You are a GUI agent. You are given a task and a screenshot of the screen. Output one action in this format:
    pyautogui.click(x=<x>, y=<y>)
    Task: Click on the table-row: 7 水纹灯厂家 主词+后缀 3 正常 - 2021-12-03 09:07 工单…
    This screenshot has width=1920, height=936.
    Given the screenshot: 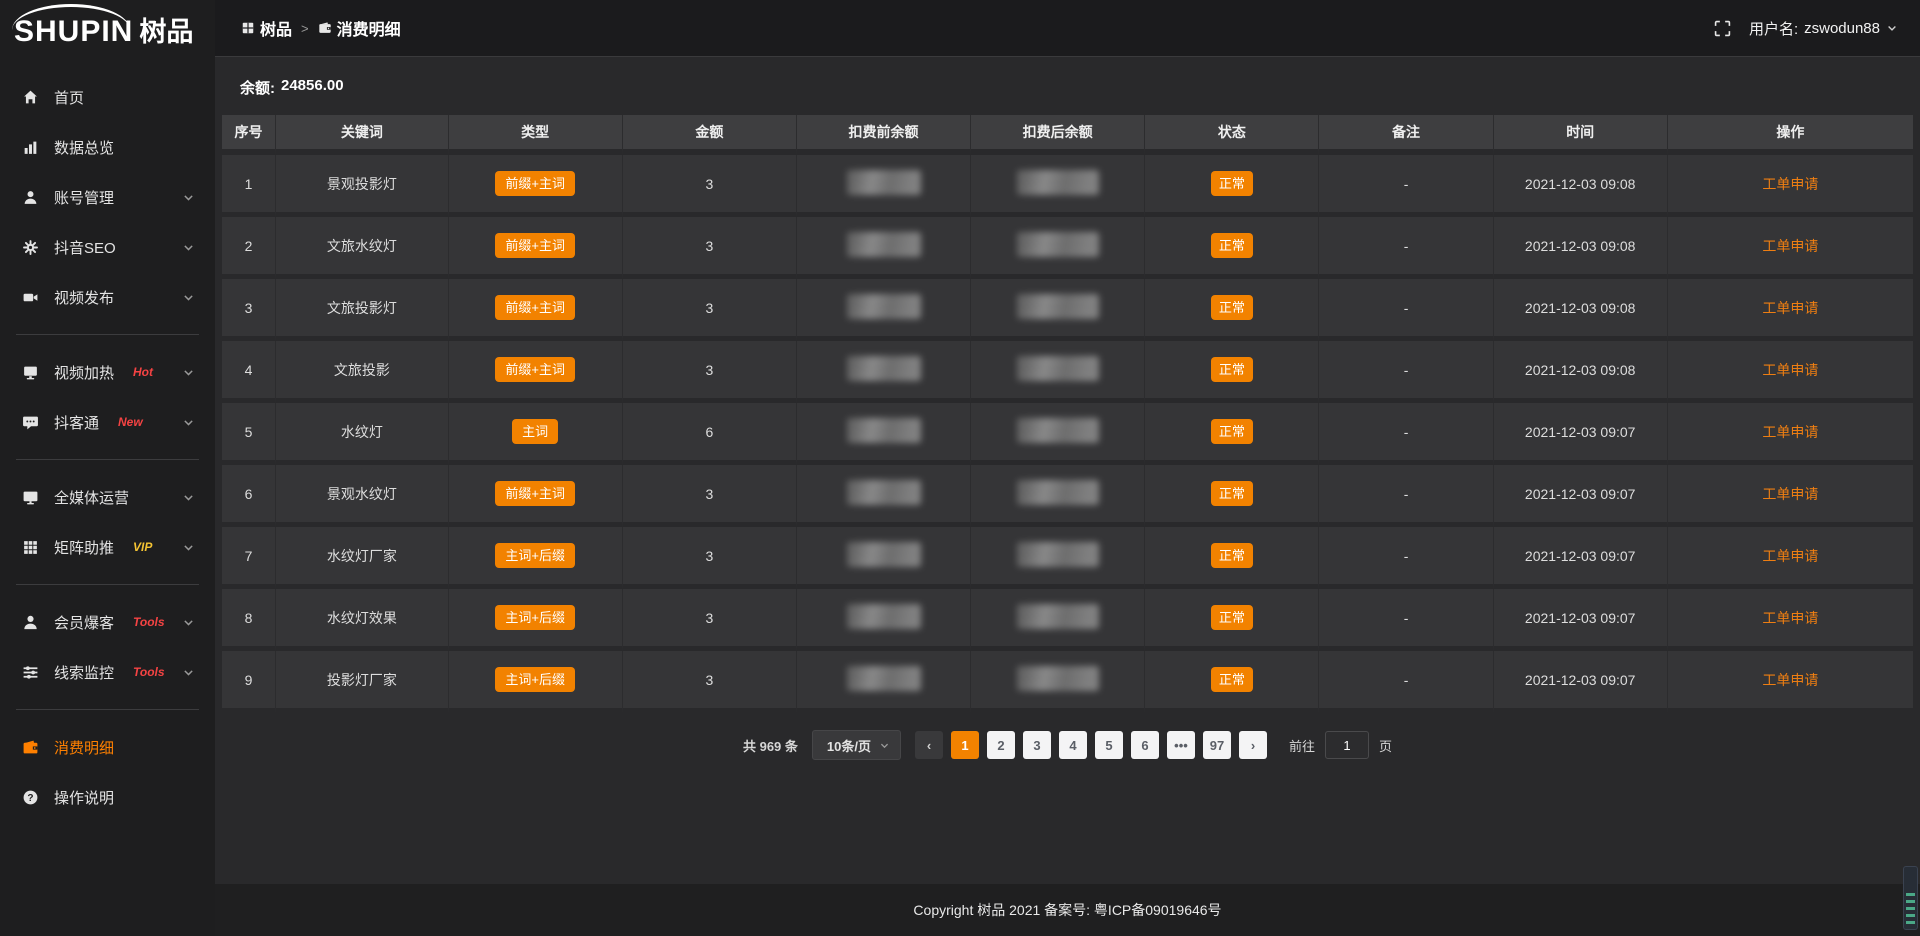 What is the action you would take?
    pyautogui.click(x=1067, y=558)
    